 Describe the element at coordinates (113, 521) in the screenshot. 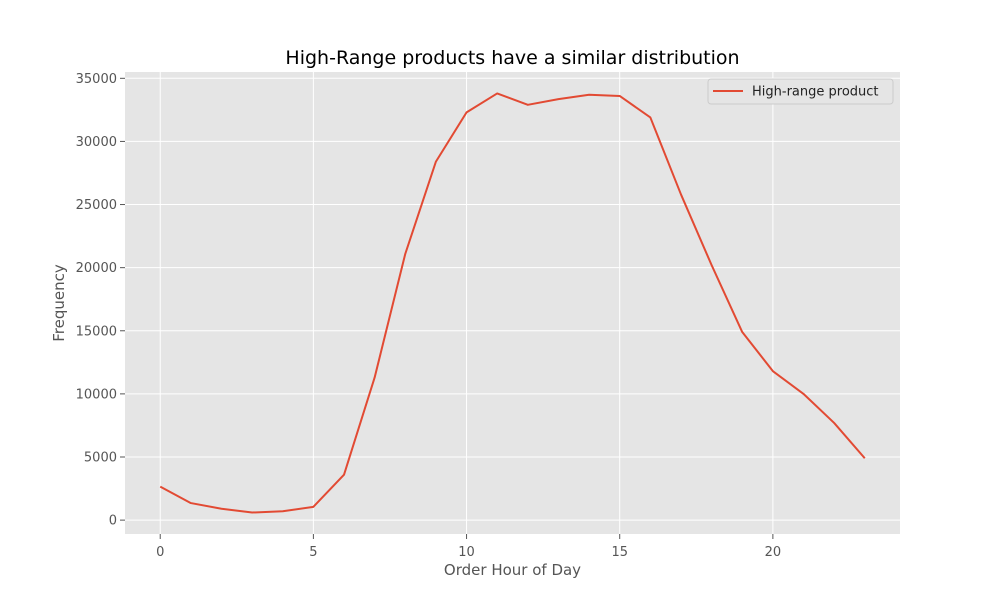

I see `y-tick-label: 0` at that location.